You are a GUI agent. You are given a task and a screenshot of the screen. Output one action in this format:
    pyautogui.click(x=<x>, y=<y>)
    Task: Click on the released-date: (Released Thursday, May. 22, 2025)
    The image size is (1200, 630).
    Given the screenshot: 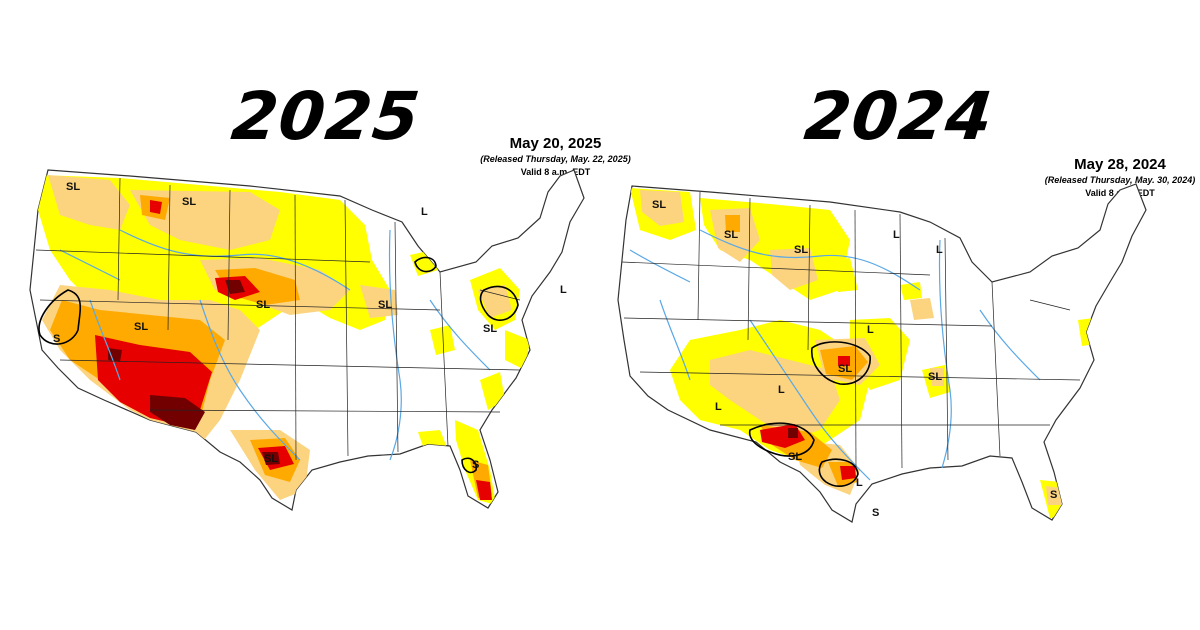 What is the action you would take?
    pyautogui.click(x=555, y=159)
    